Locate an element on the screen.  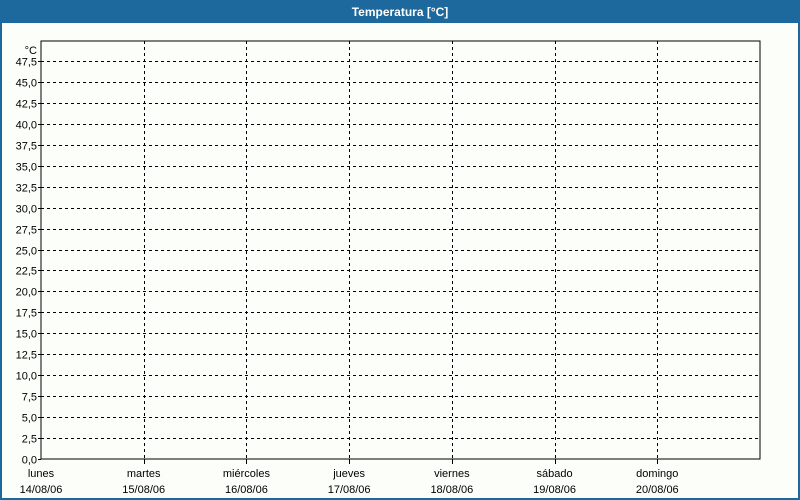
y-tick-label: 42,5 is located at coordinates (26, 105).